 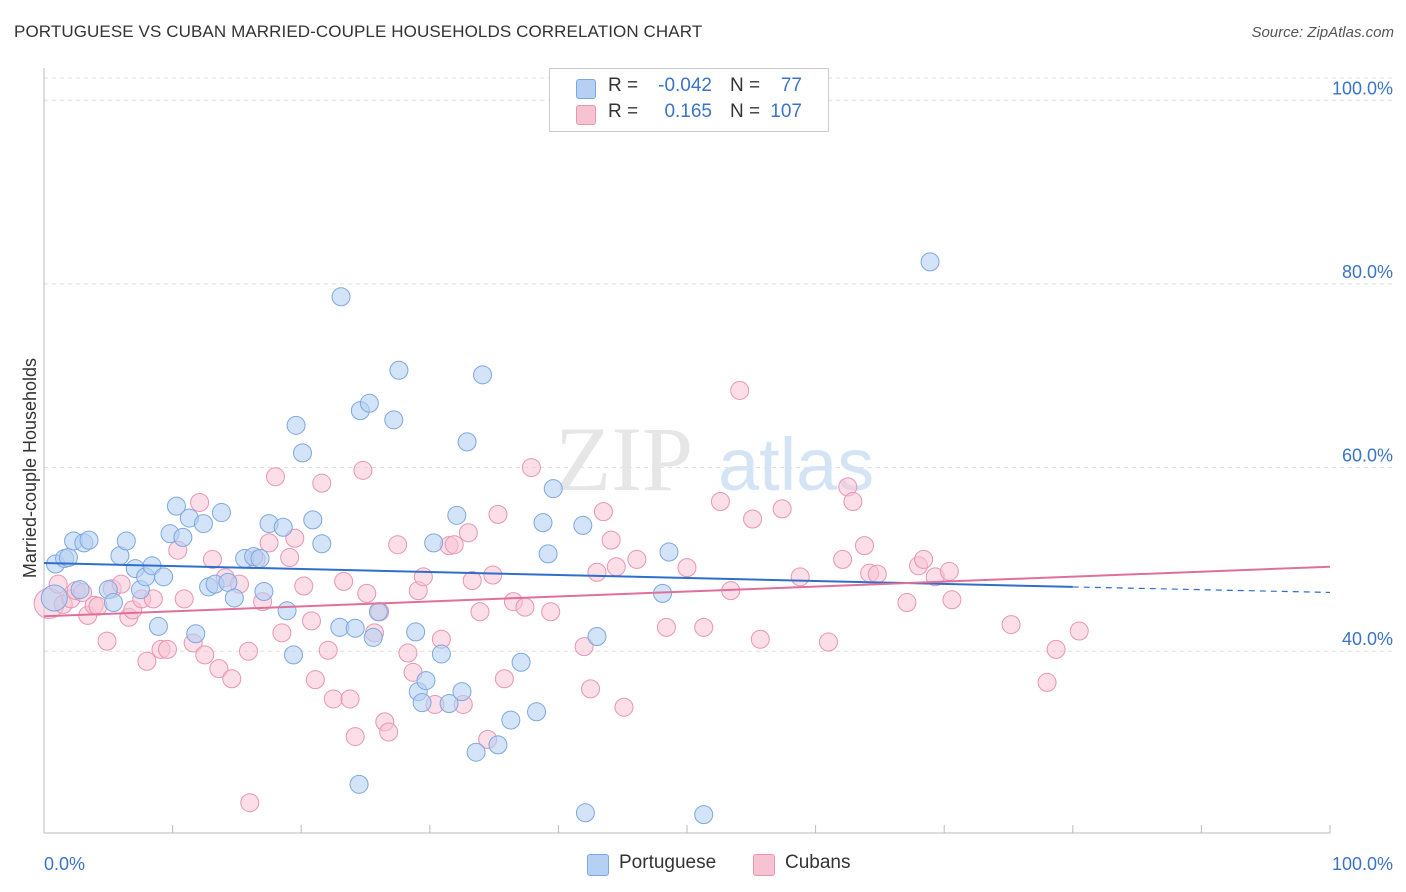 I want to click on legend-label-portuguese: Portuguese, so click(x=668, y=862).